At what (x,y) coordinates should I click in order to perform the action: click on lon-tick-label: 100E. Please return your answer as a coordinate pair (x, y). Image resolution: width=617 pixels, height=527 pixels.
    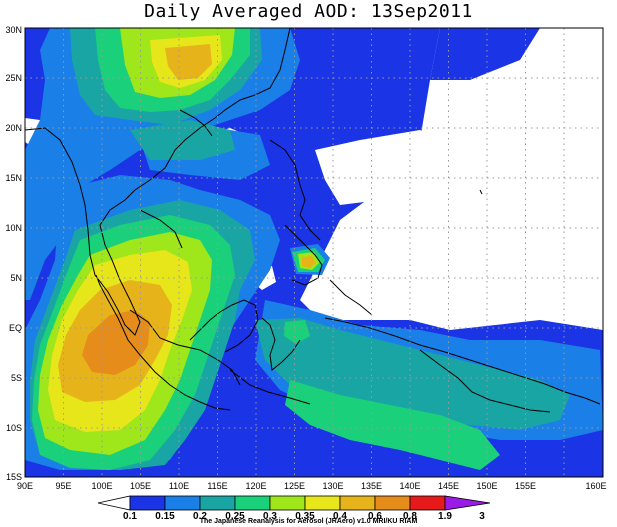
    Looking at the image, I should click on (101, 486).